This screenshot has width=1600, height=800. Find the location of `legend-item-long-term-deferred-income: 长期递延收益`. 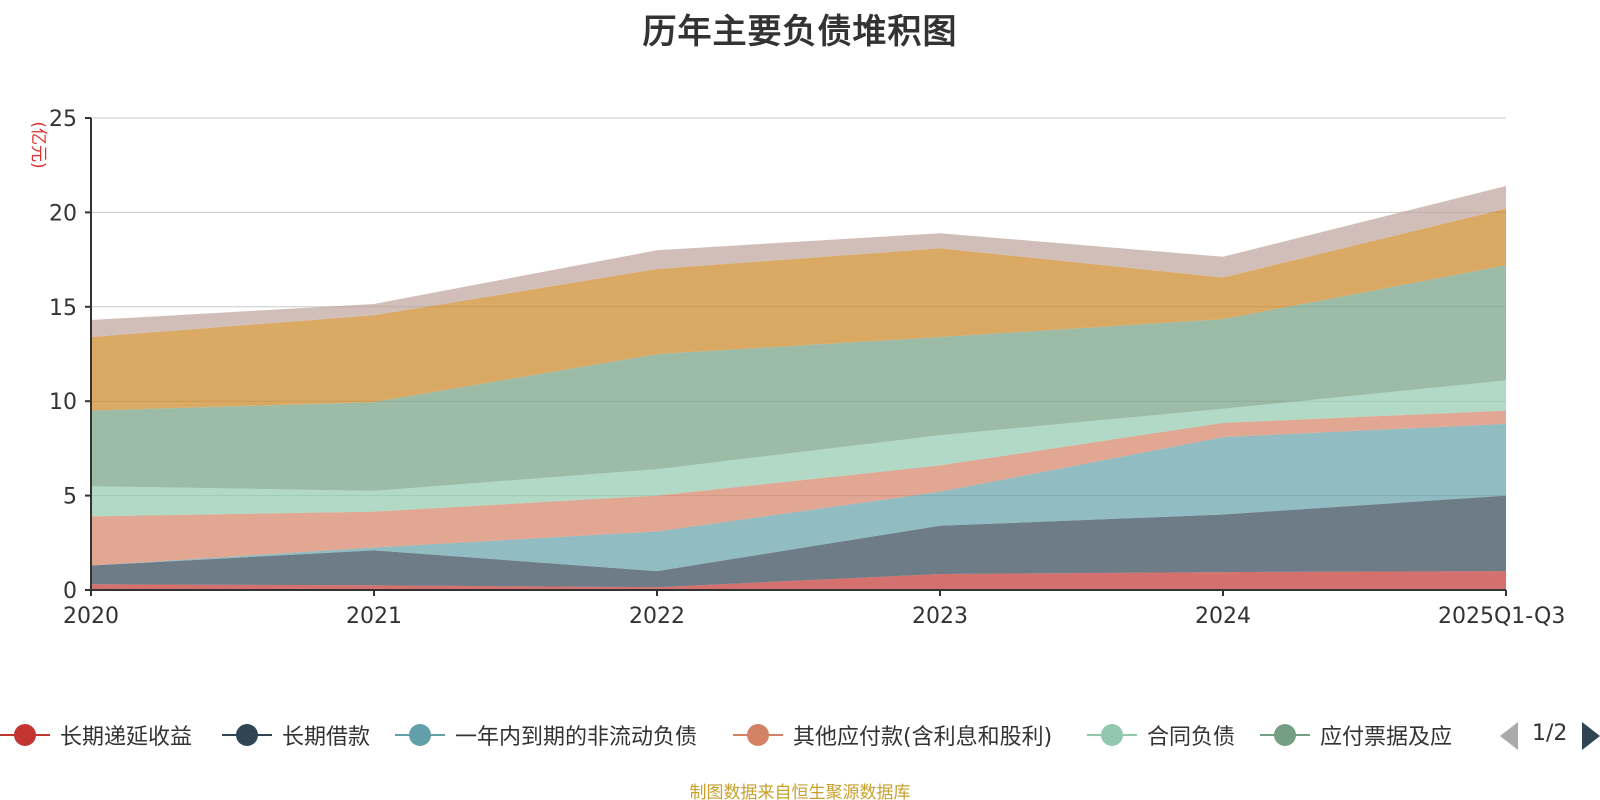

legend-item-long-term-deferred-income: 长期递延收益 is located at coordinates (96, 735).